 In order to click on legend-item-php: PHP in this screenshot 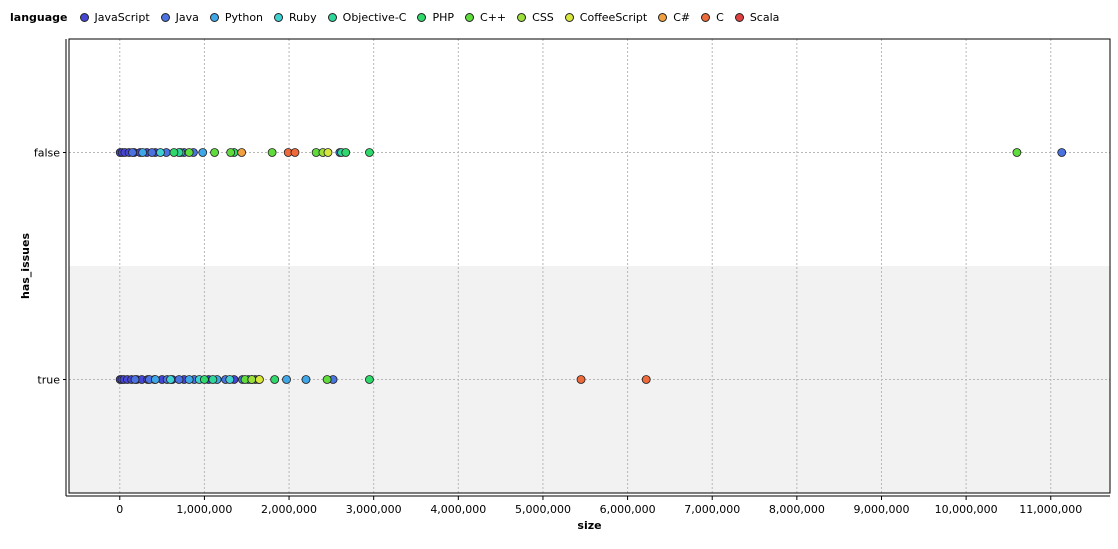, I will do `click(435, 17)`.